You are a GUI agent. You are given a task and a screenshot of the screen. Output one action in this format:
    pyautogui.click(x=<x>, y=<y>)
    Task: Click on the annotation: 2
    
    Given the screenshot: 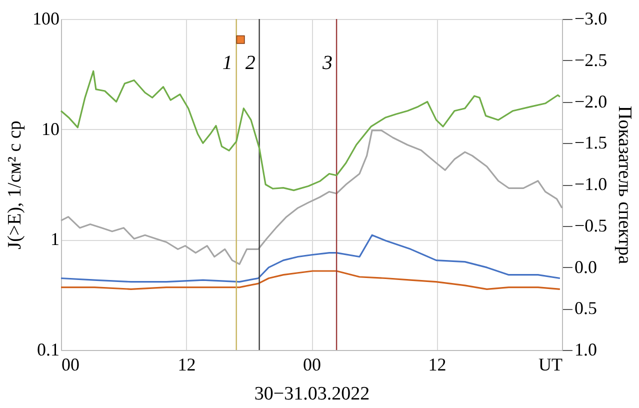 What is the action you would take?
    pyautogui.click(x=250, y=63)
    